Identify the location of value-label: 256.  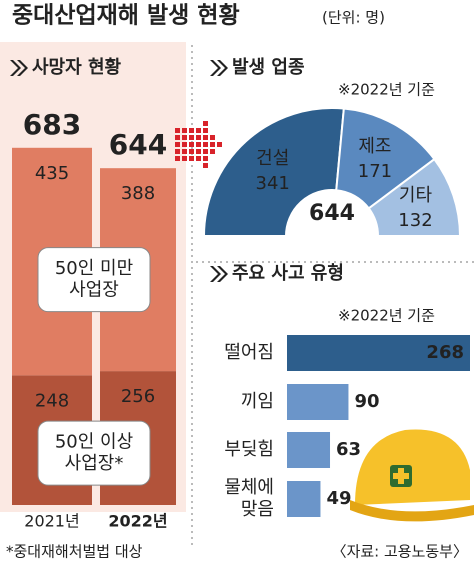
(138, 396).